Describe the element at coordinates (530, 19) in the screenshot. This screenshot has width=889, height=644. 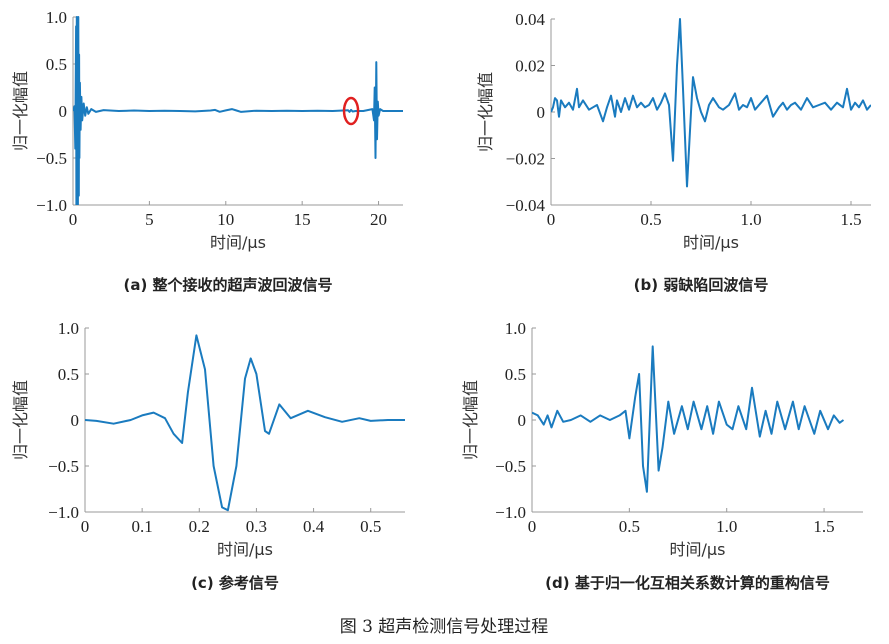
I see `y-tick-label: 0.04` at that location.